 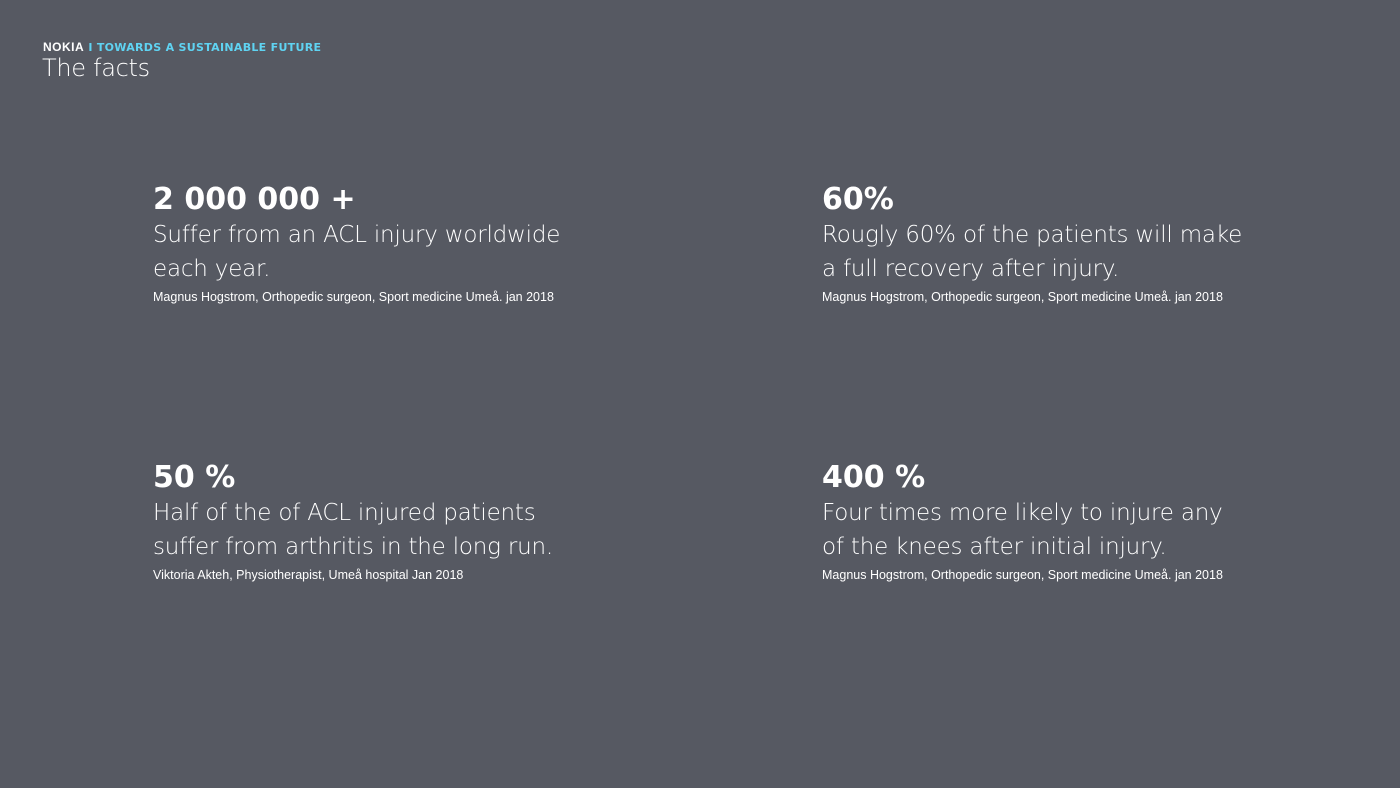 What do you see at coordinates (858, 199) in the screenshot?
I see `fact-figure: 60%` at bounding box center [858, 199].